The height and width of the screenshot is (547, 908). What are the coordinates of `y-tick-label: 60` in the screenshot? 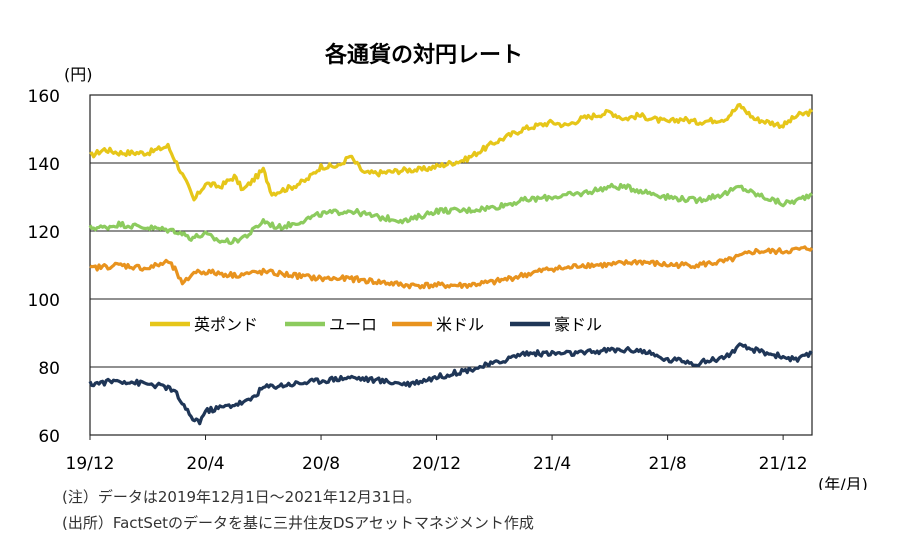 It's located at (49, 437).